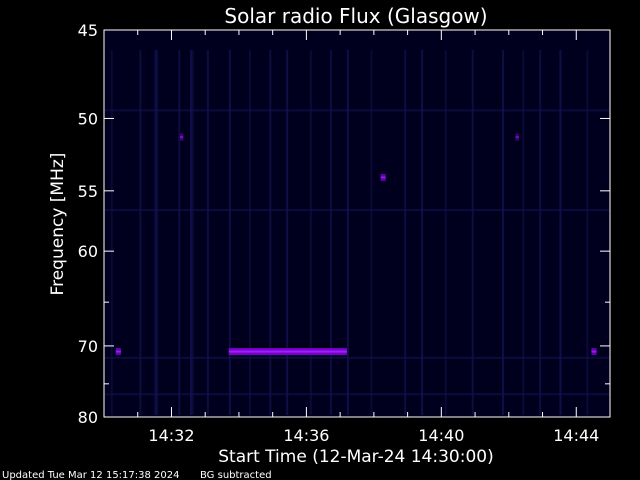  Describe the element at coordinates (91, 475) in the screenshot. I see `footer-updated: Updated Tue Mar 12 15:17:38 2024` at that location.